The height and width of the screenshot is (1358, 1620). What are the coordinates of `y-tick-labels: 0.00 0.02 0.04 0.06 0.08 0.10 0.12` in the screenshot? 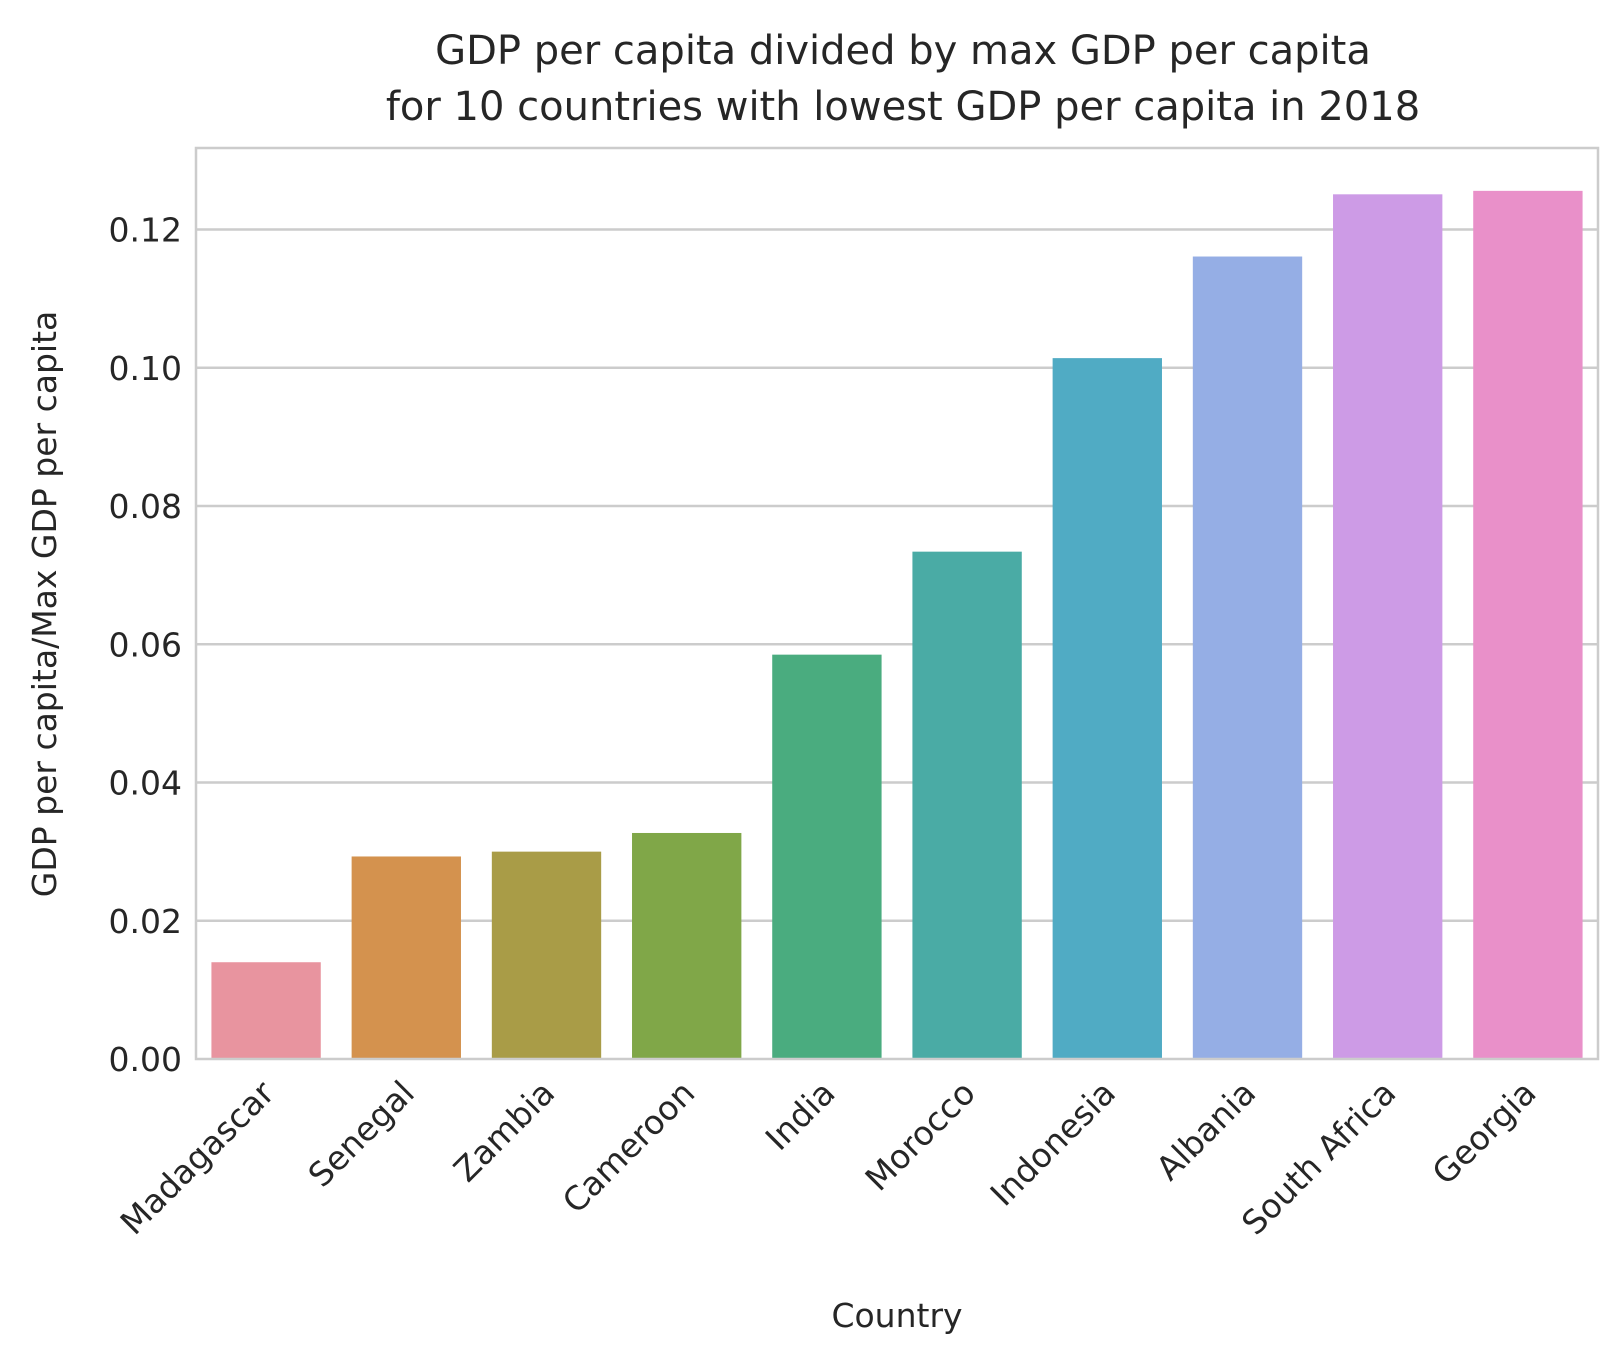 It's located at (145, 645).